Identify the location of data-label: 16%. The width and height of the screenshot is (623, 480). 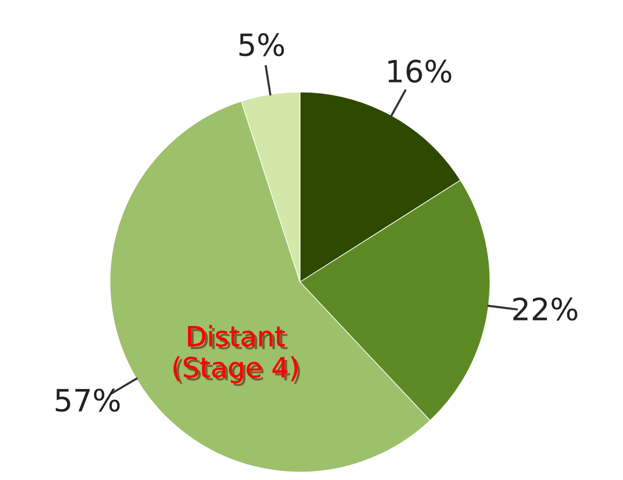
(420, 71).